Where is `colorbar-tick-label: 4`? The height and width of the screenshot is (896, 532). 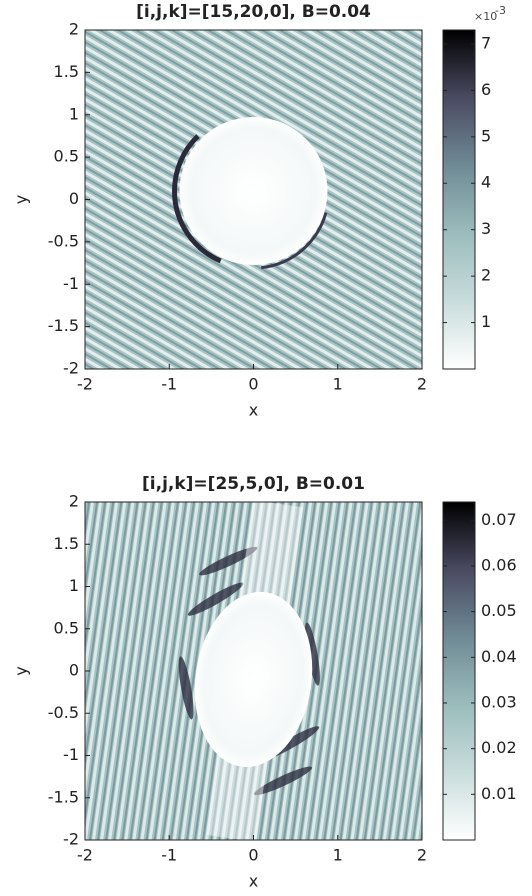
colorbar-tick-label: 4 is located at coordinates (486, 182).